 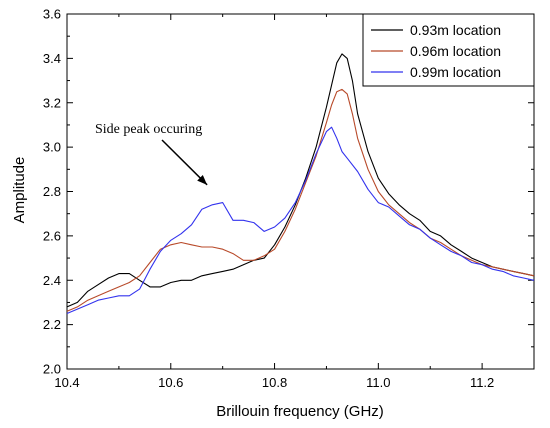 I want to click on legend-box, so click(x=448, y=50).